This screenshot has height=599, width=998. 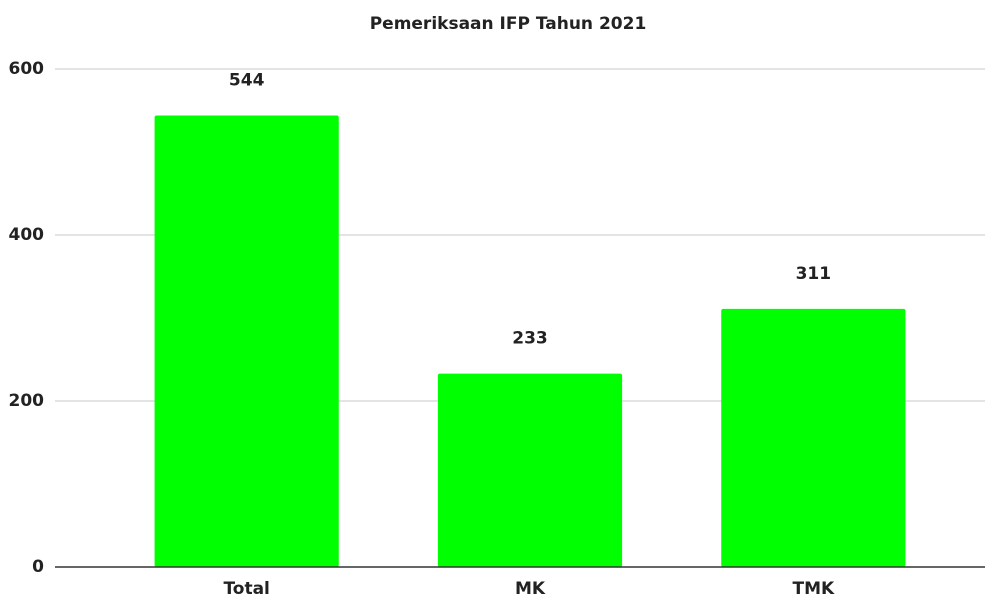 I want to click on x-tick-label: MK, so click(x=530, y=589).